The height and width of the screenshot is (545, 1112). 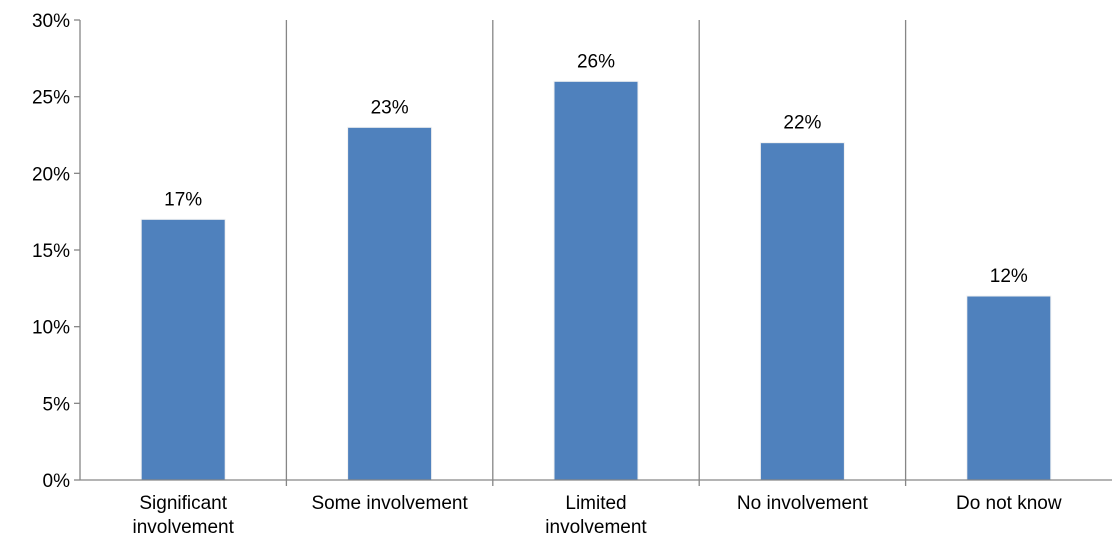 I want to click on x-category-label: Some involvement, so click(x=389, y=503).